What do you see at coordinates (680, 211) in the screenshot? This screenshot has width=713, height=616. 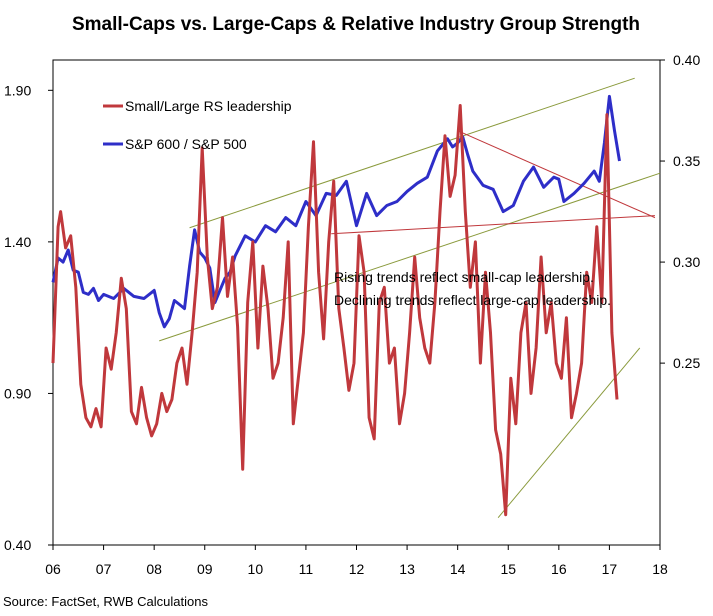 I see `right-y-axis: 0.40 0.35 0.30 0.25` at bounding box center [680, 211].